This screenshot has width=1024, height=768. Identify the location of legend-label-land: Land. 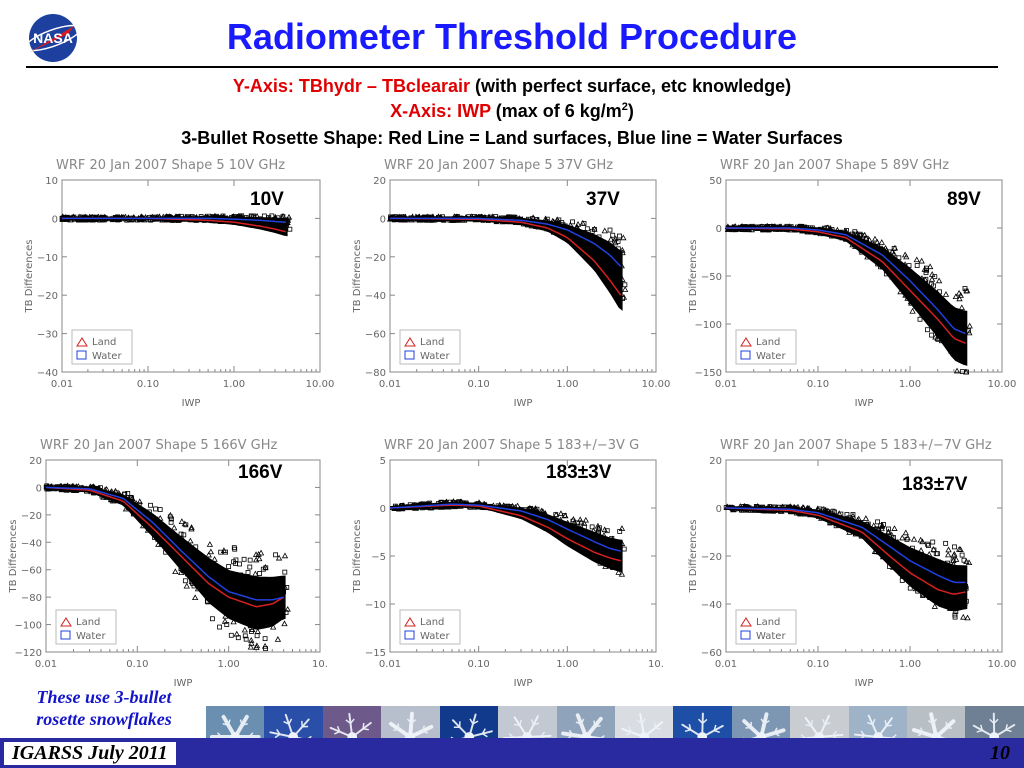
(432, 342).